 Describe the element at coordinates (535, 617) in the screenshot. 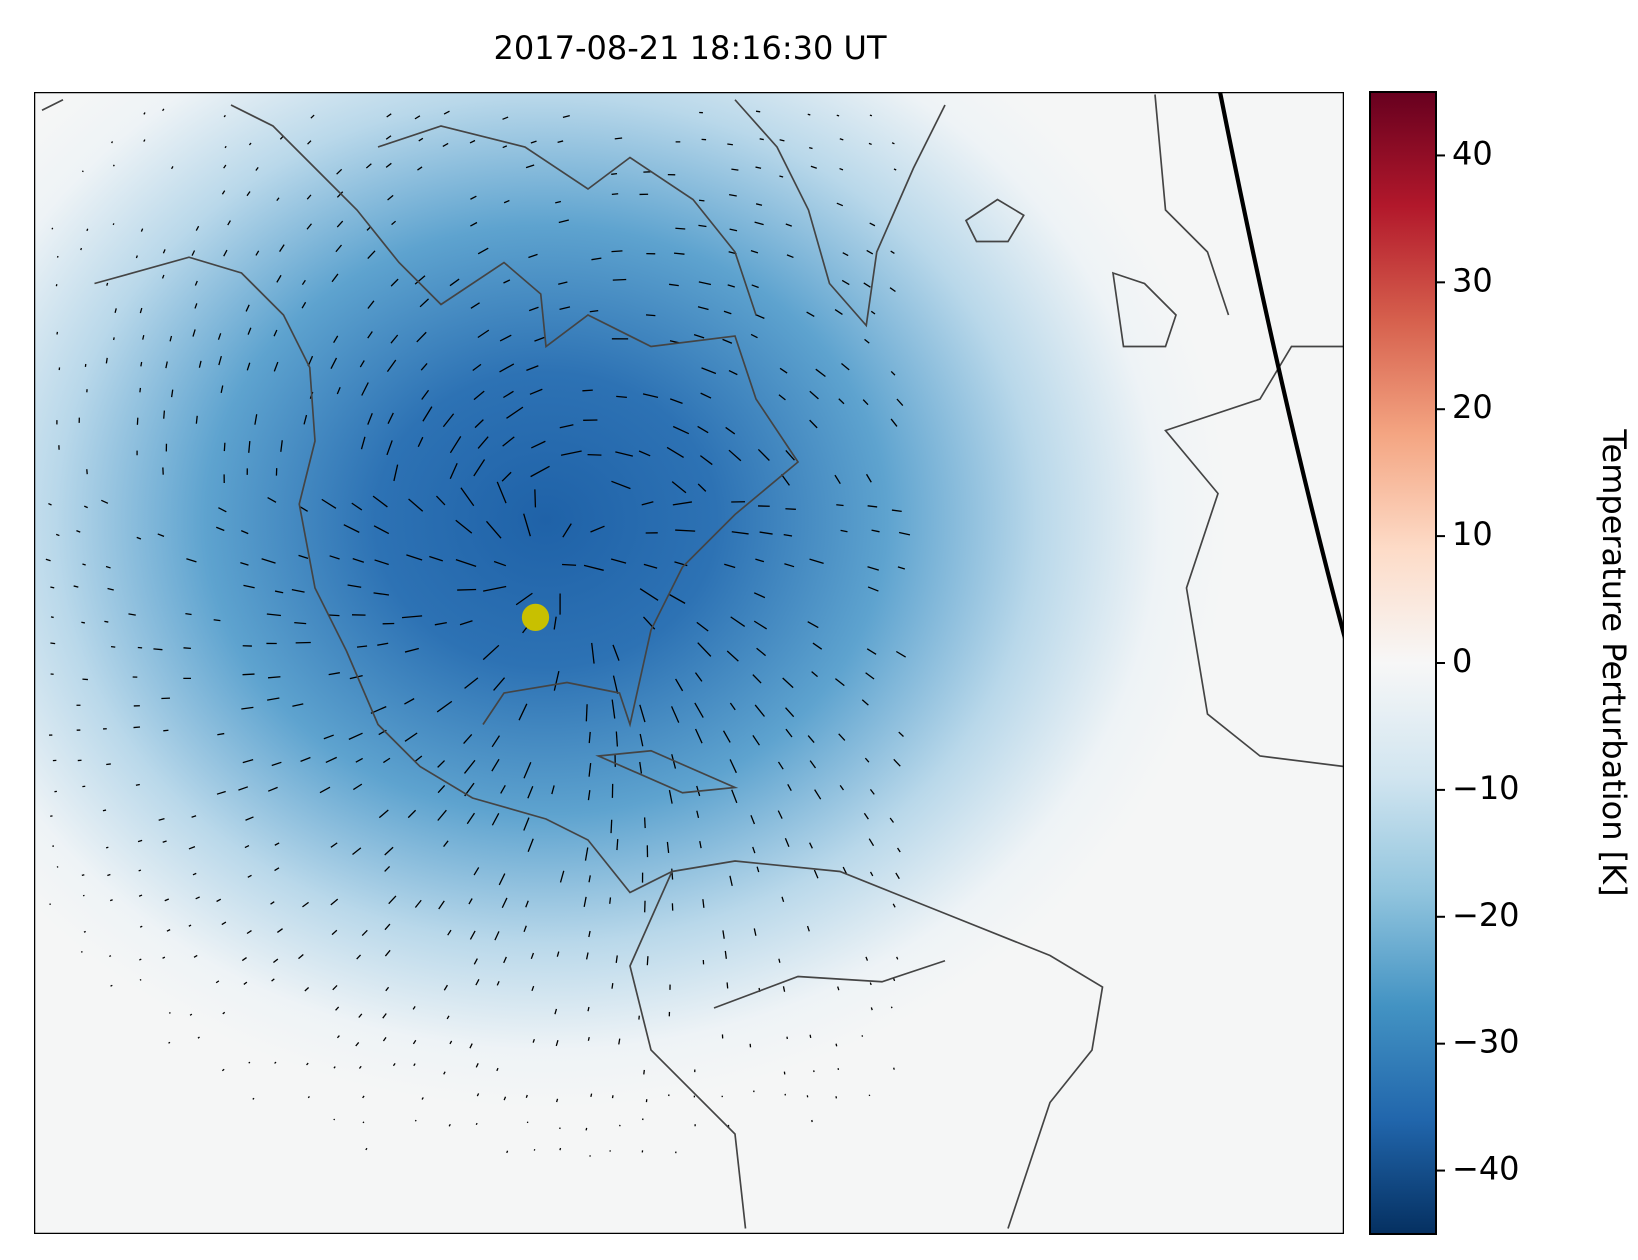

I see `observation-site` at that location.